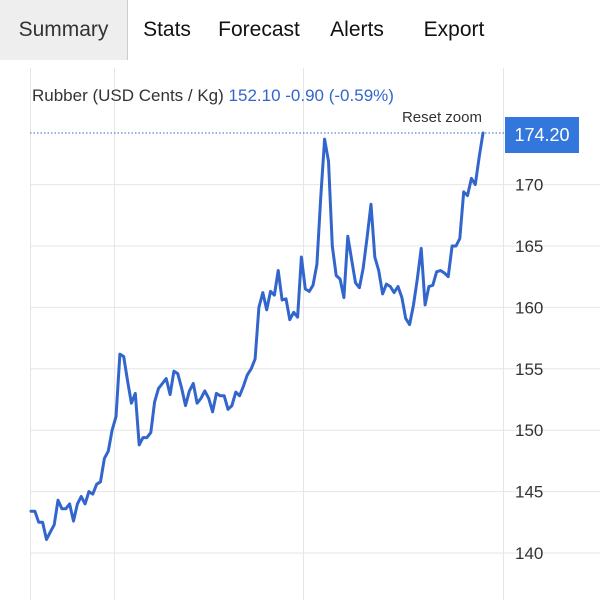 The width and height of the screenshot is (600, 600). Describe the element at coordinates (64, 30) in the screenshot. I see `tab-summary: Summary` at that location.